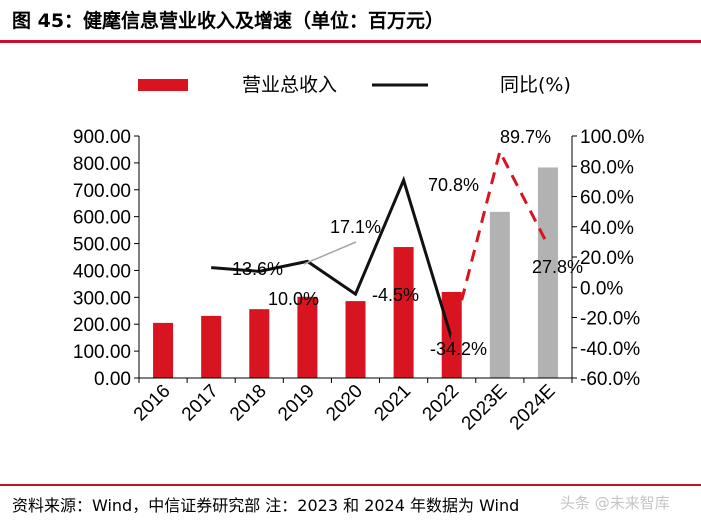  I want to click on y-right-tick-label: 20.0%, so click(607, 258).